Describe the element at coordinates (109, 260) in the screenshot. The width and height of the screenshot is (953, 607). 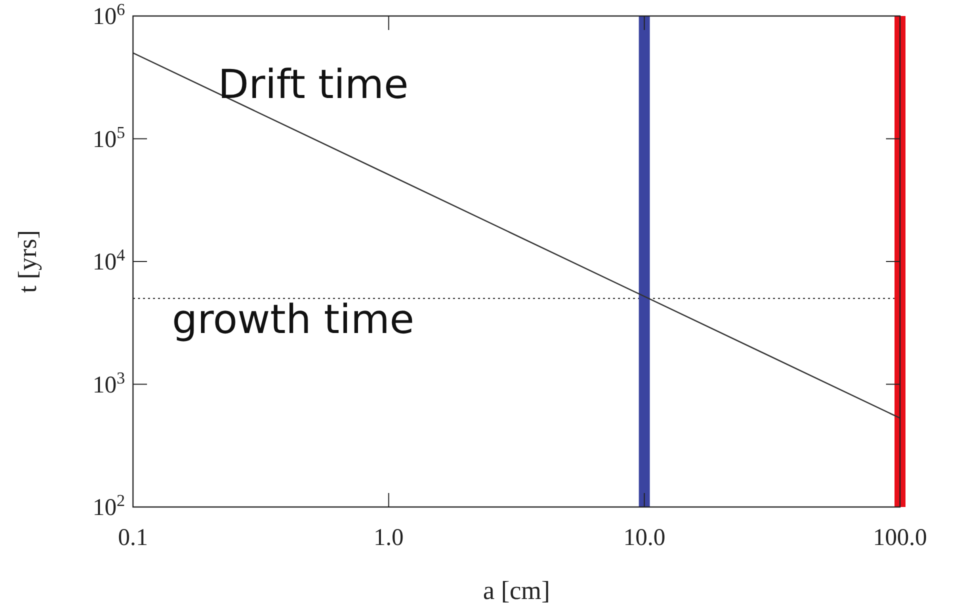
I see `y-tick-label: 10$^{4}$` at that location.